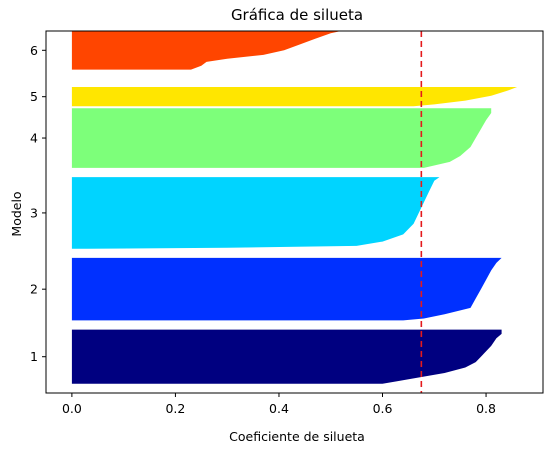 The image size is (554, 453). I want to click on y-tick-label: 5, so click(34, 96).